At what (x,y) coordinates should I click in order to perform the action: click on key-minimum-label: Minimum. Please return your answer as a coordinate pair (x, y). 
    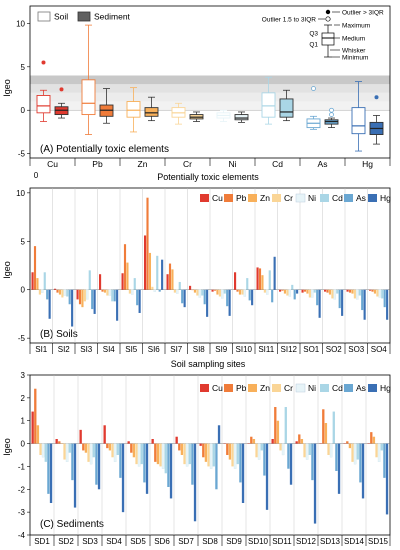
    Looking at the image, I should click on (355, 58).